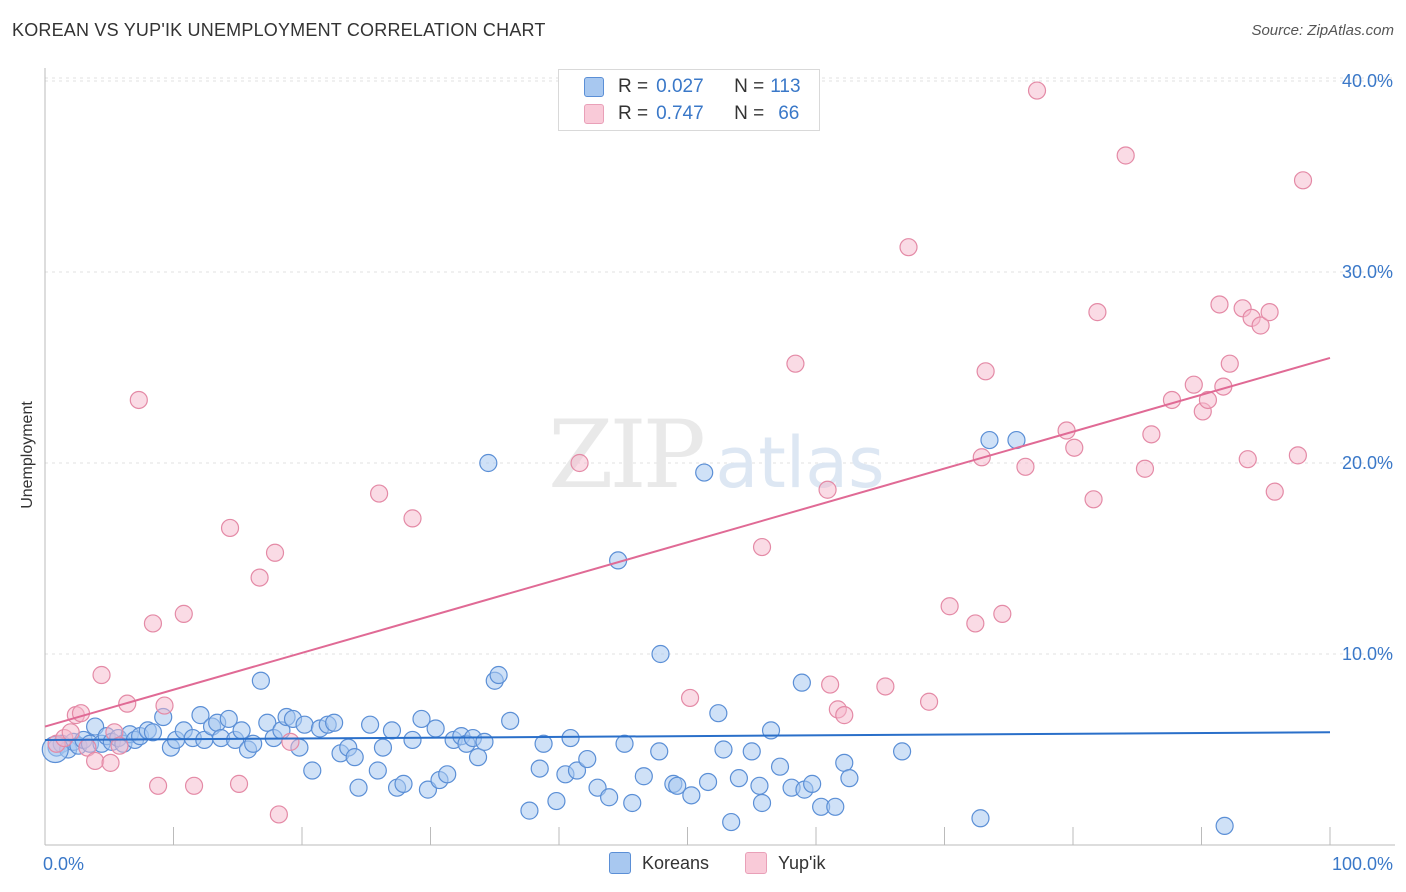 The width and height of the screenshot is (1406, 892). I want to click on legend-item-koreans: Koreans, so click(659, 863).